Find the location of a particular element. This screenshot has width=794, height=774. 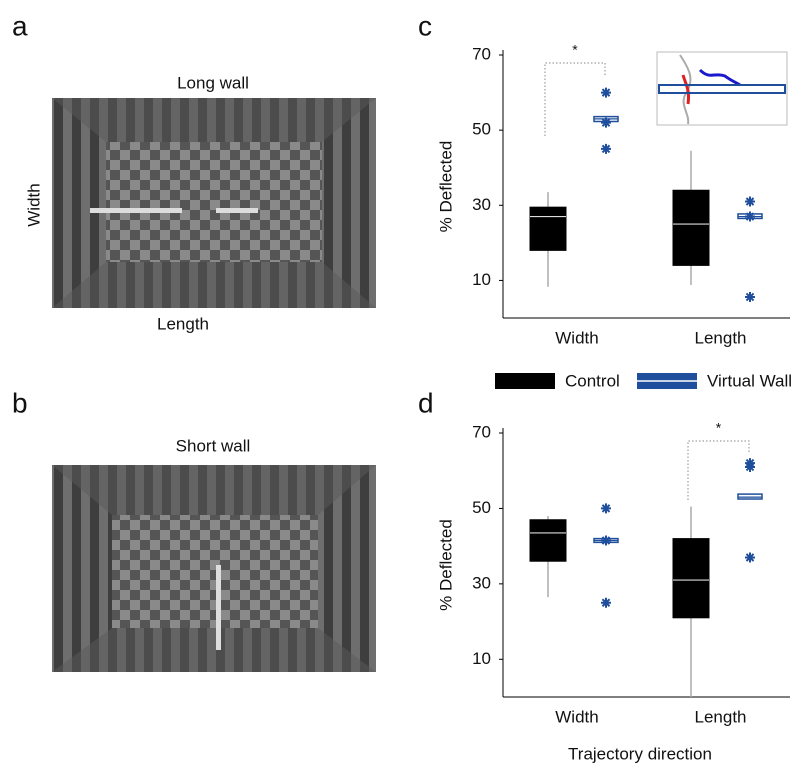

image-y-label: Width is located at coordinates (33, 204).